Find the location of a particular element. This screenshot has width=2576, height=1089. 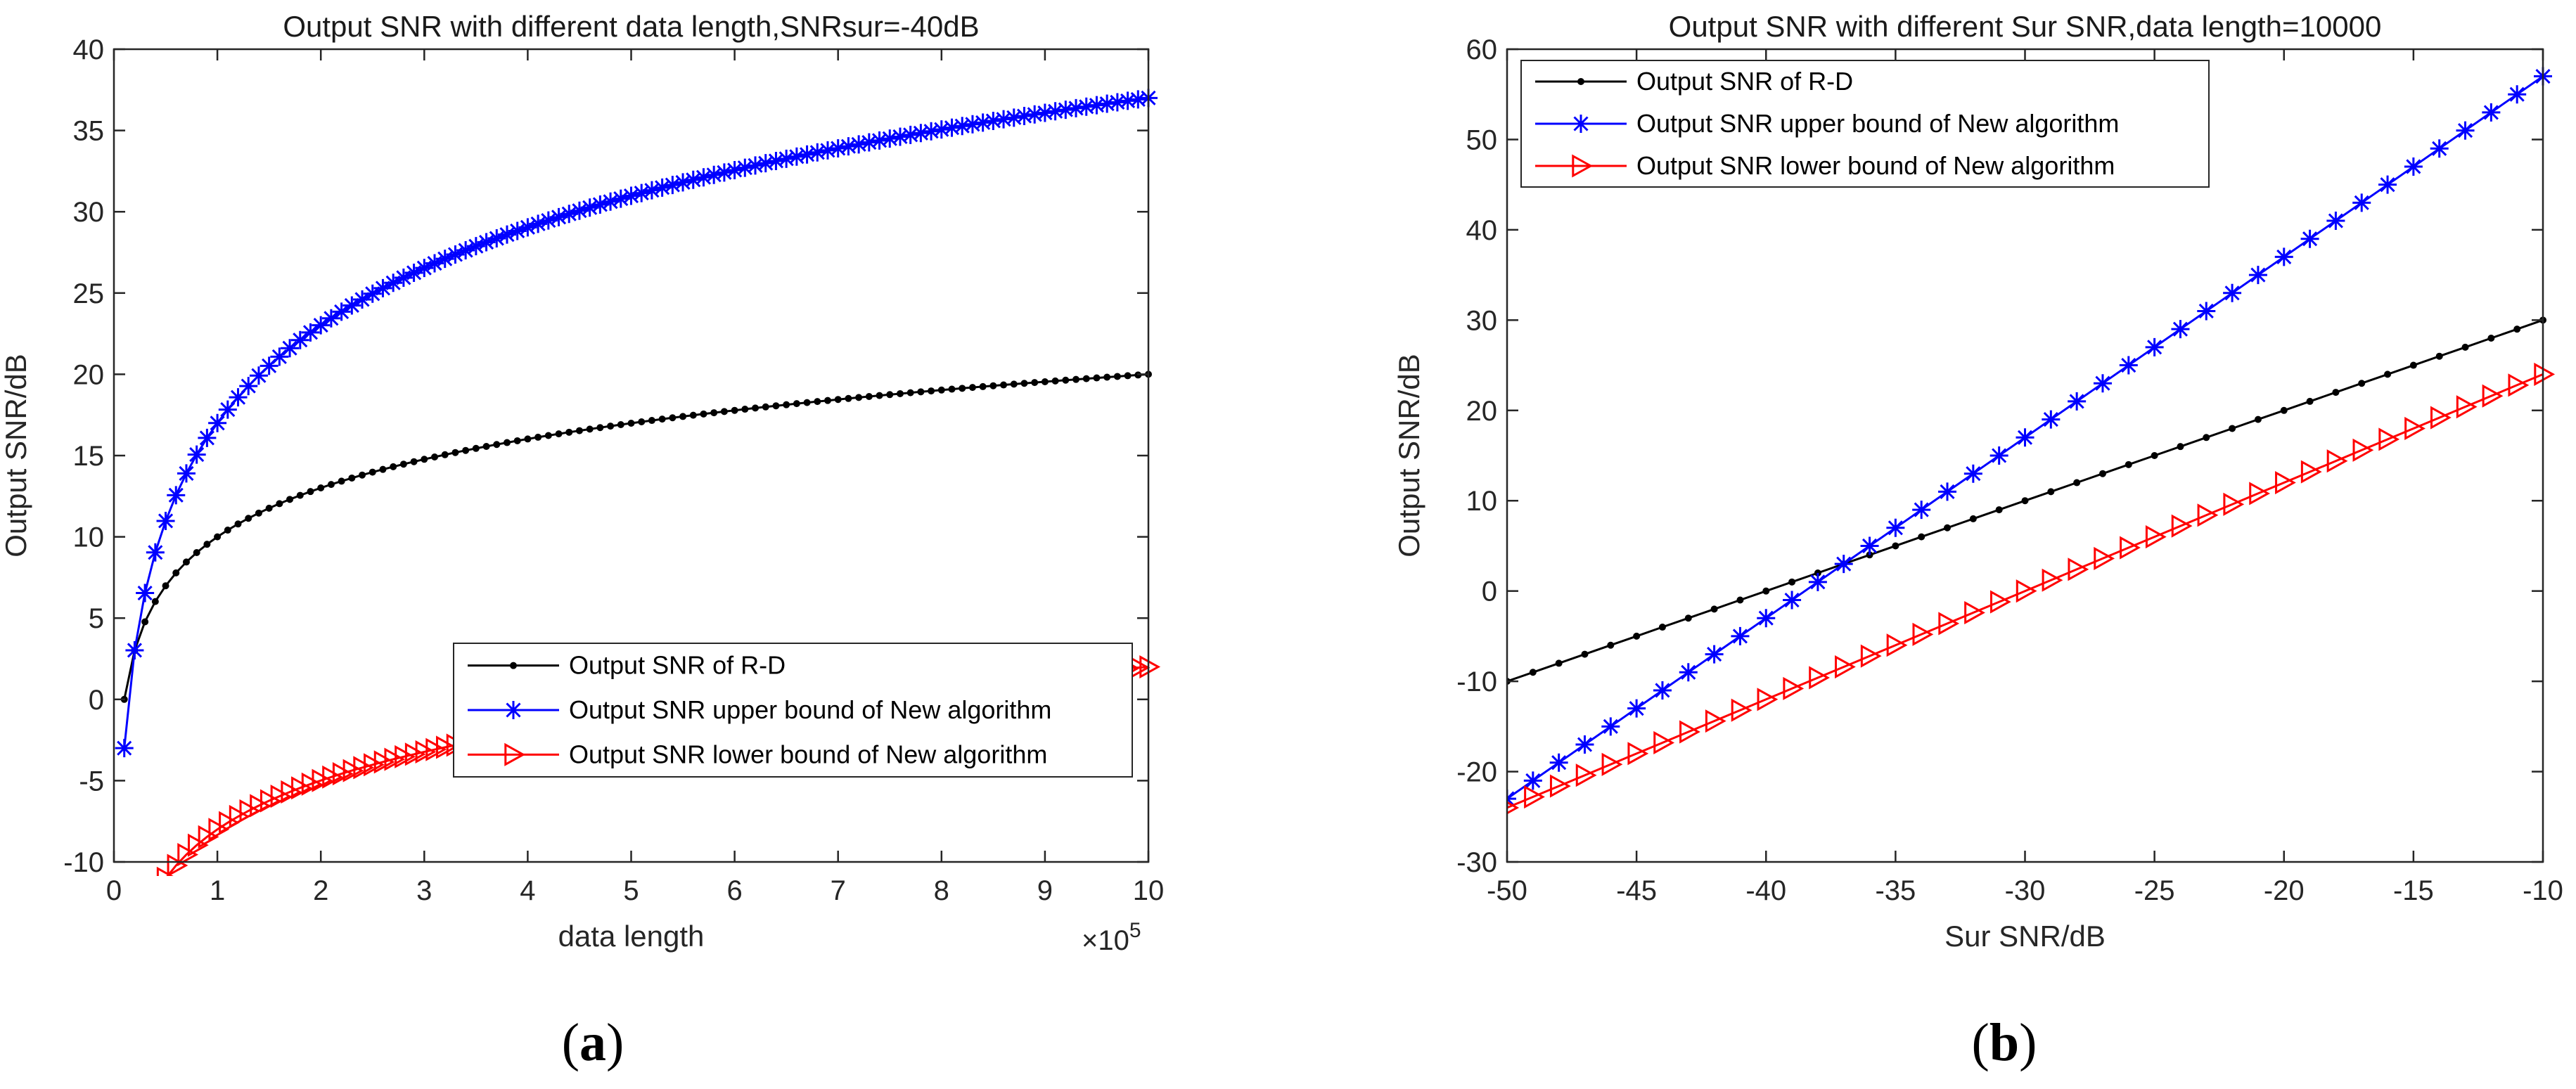

y-tick-label: -30 is located at coordinates (1477, 862).